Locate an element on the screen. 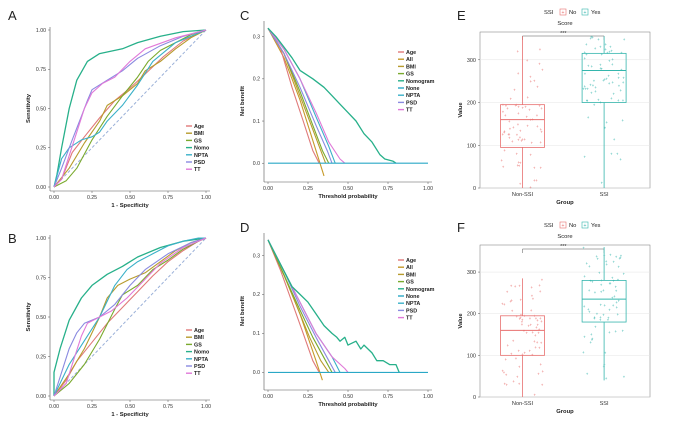 This screenshot has width=685, height=427. y-tick-label: 0.25 is located at coordinates (41, 357).